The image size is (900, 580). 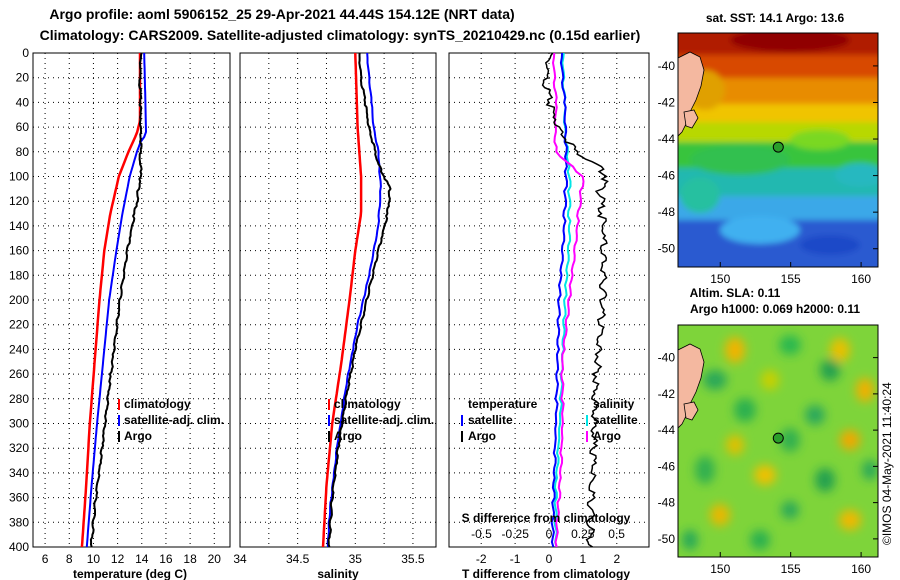 I want to click on temperature-tick-label: 14, so click(x=142, y=559).